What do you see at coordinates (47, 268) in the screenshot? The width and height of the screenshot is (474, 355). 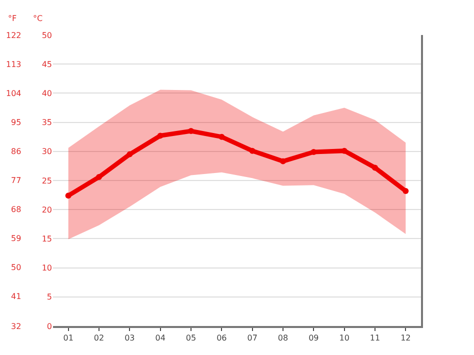 I see `y-tick-label: 10` at bounding box center [47, 268].